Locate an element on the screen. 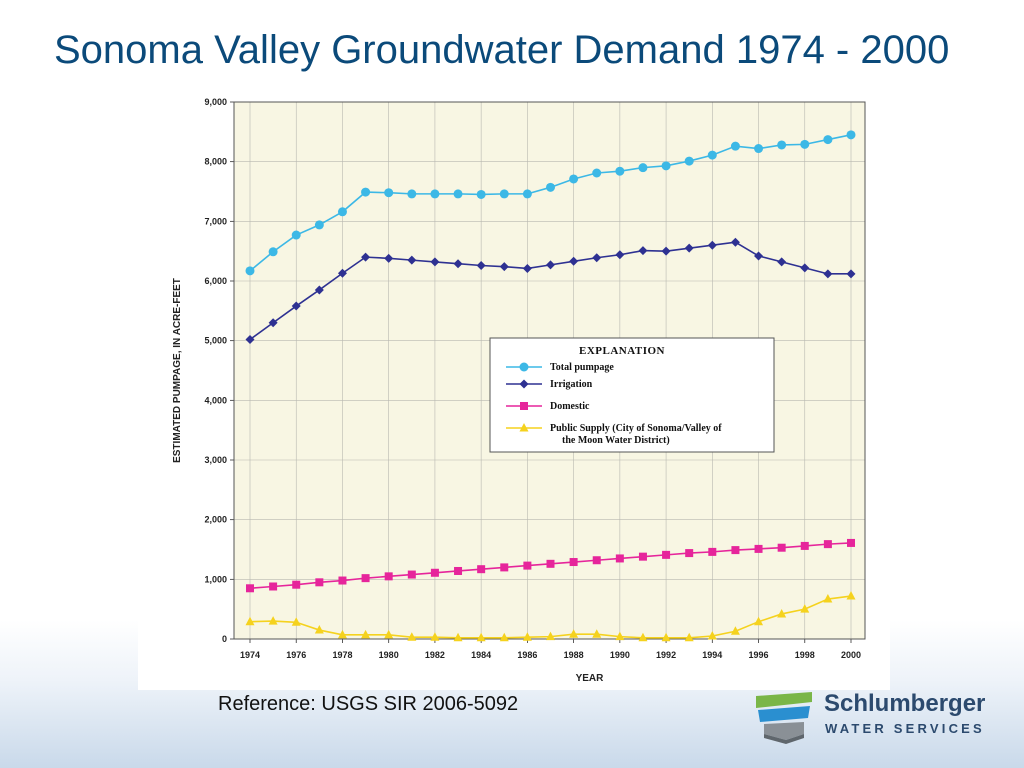  x-tick-label: 1990 is located at coordinates (620, 655).